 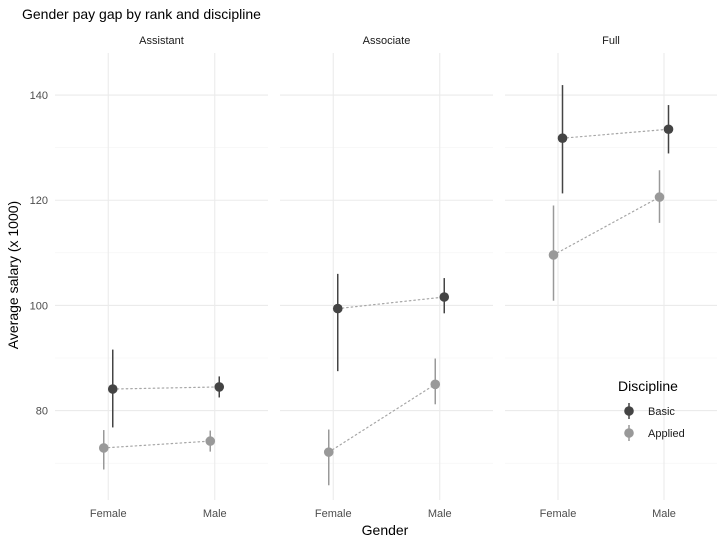 I want to click on facet-strip-label: Full, so click(x=611, y=41).